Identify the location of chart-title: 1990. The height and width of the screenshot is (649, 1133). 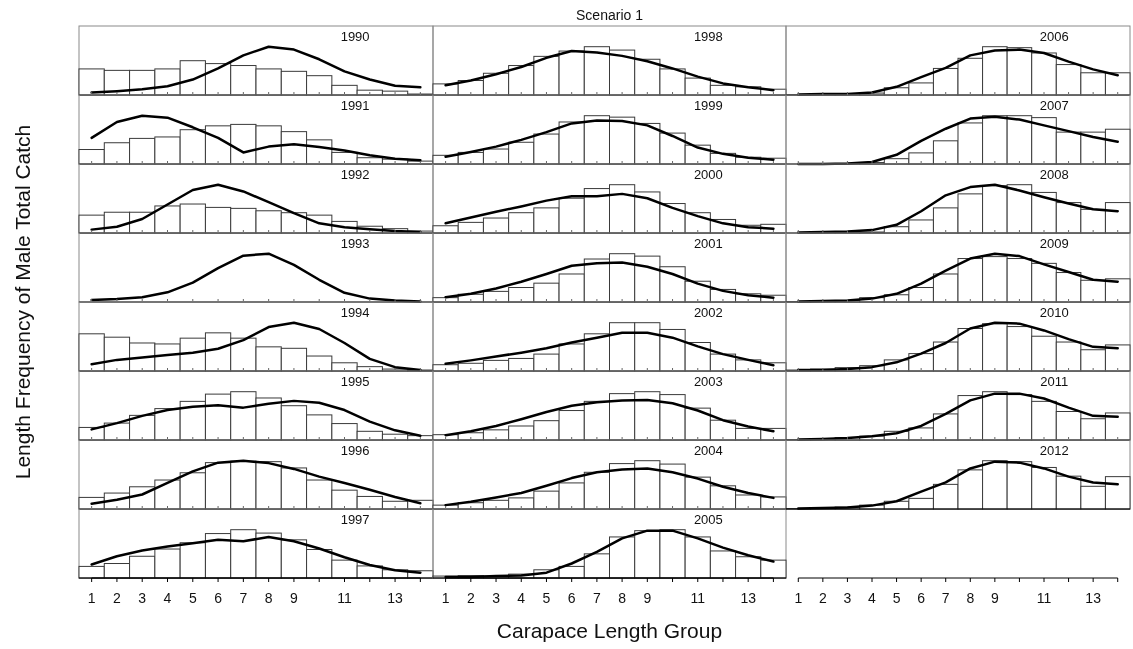
(355, 36).